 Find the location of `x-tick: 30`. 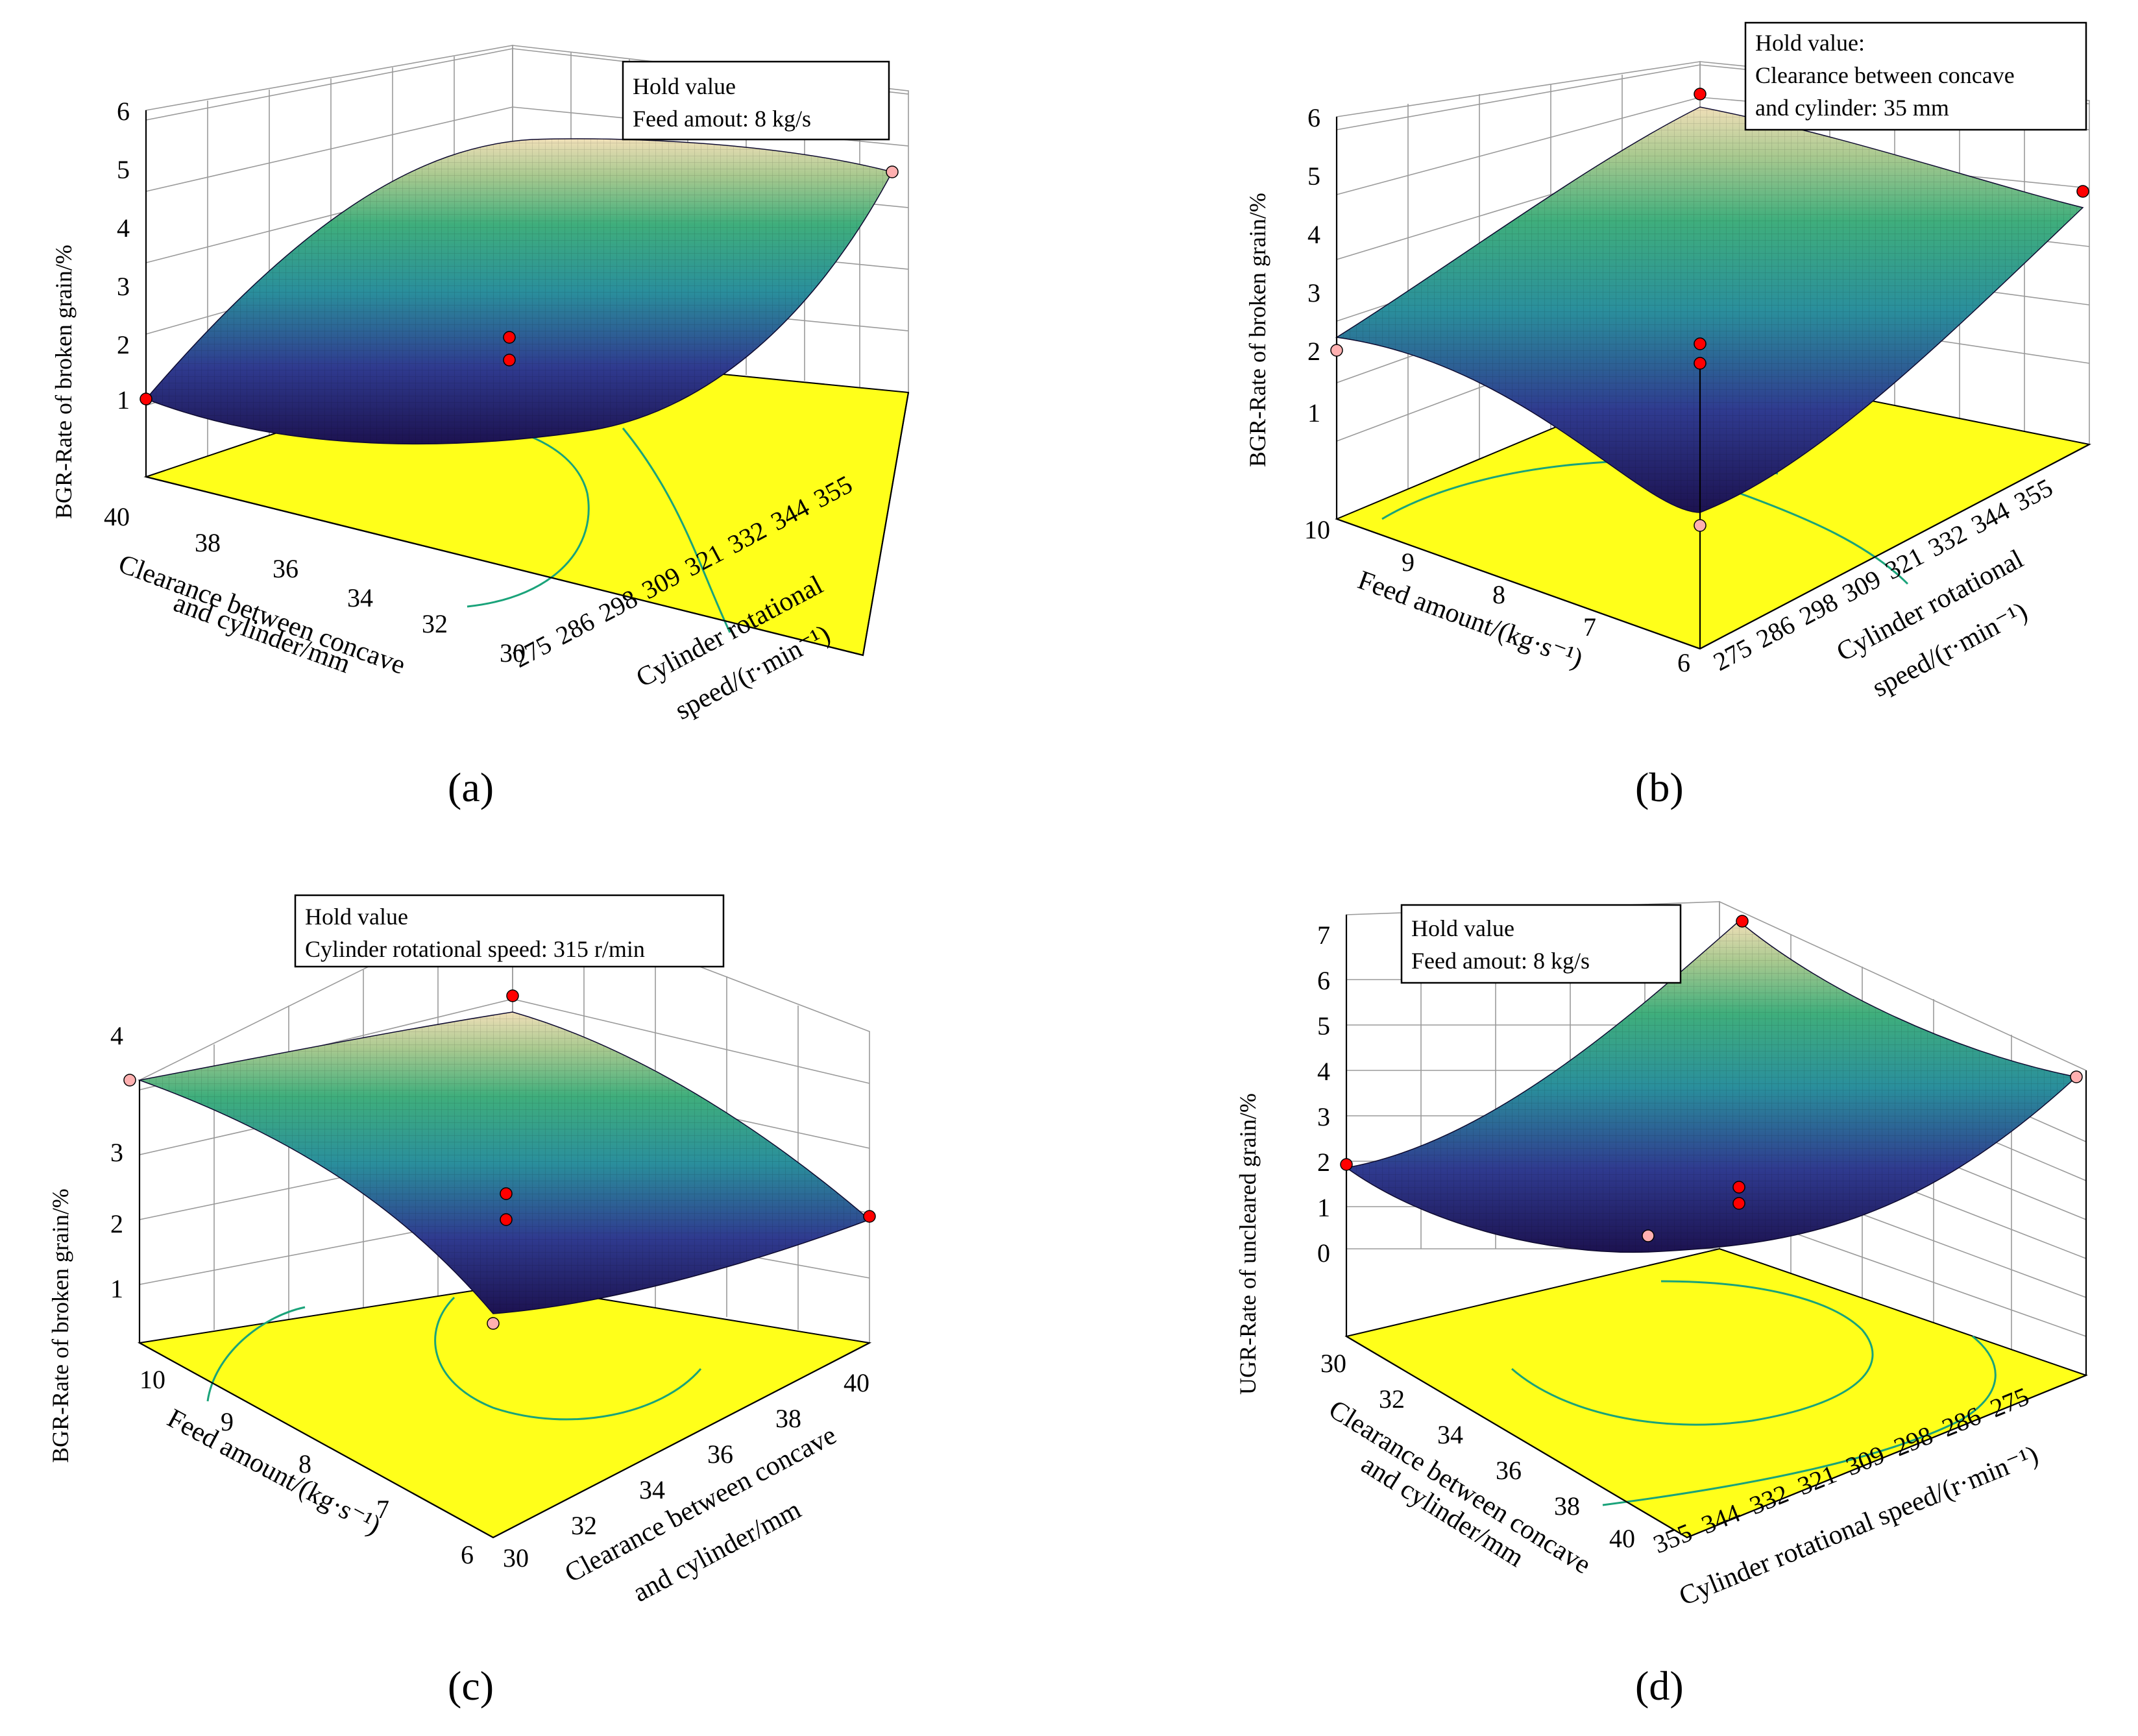

x-tick: 30 is located at coordinates (516, 1558).